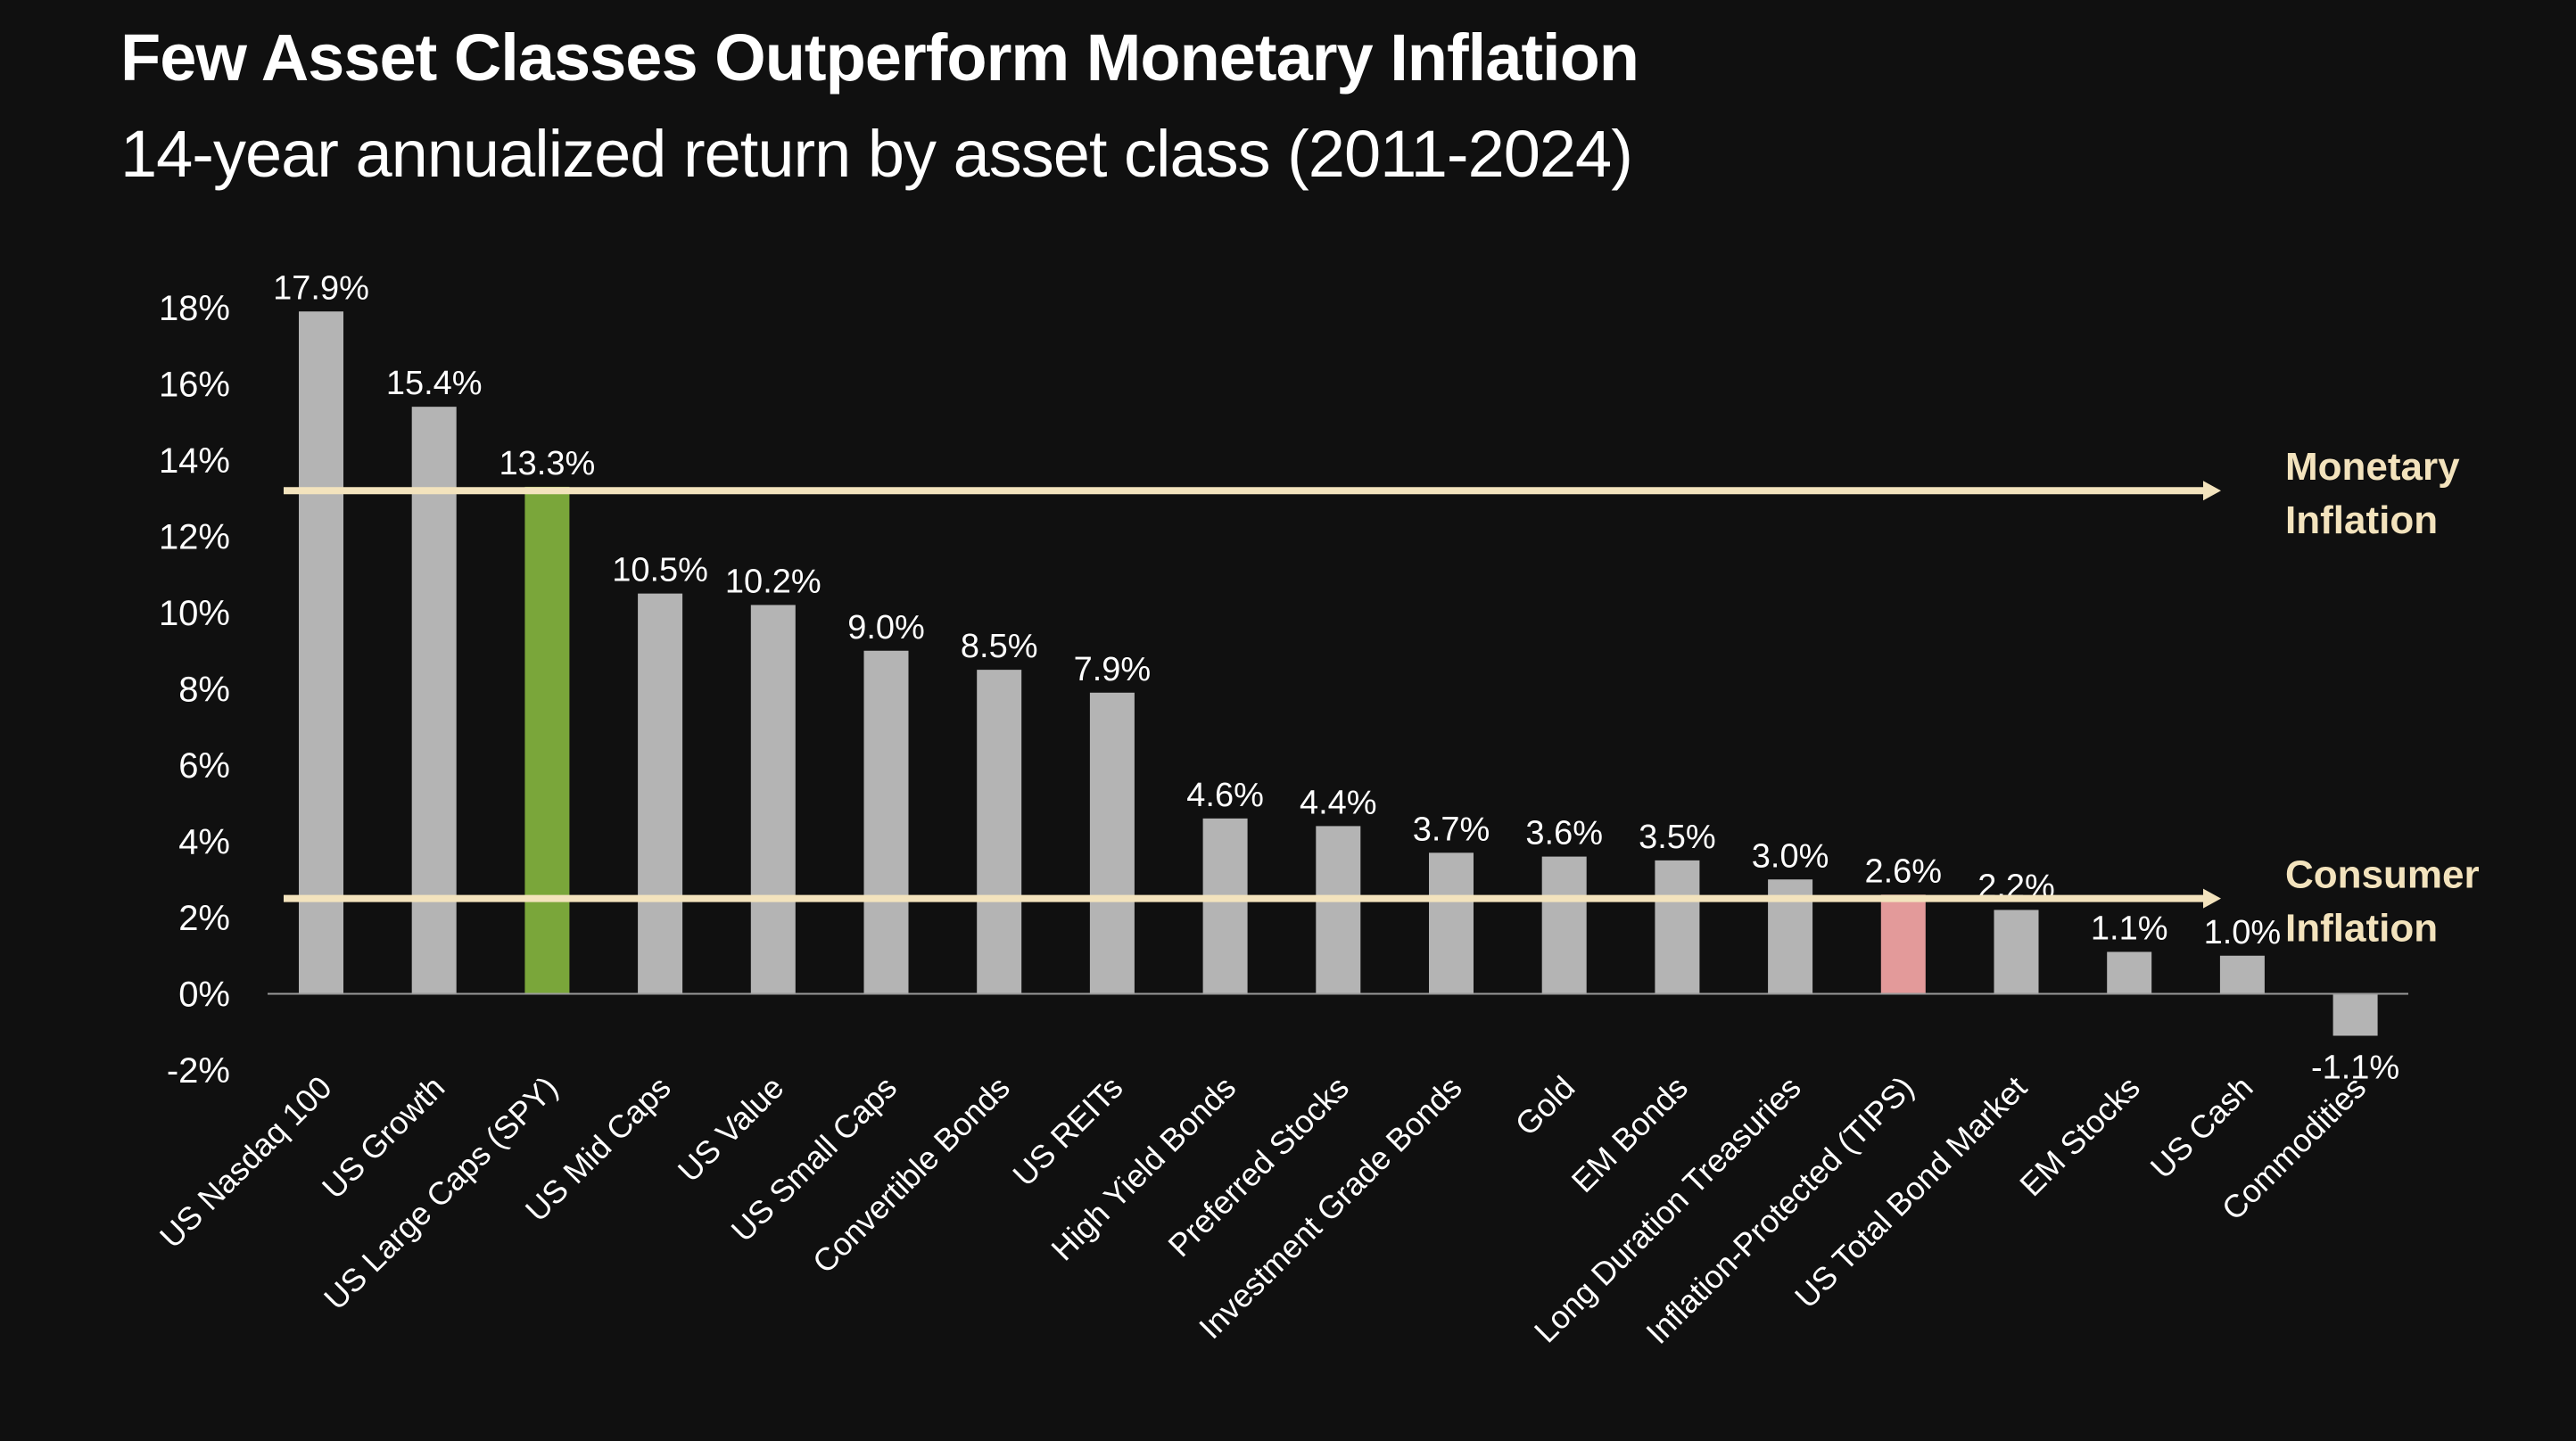  Describe the element at coordinates (886, 627) in the screenshot. I see `data-label: 9.0%` at that location.